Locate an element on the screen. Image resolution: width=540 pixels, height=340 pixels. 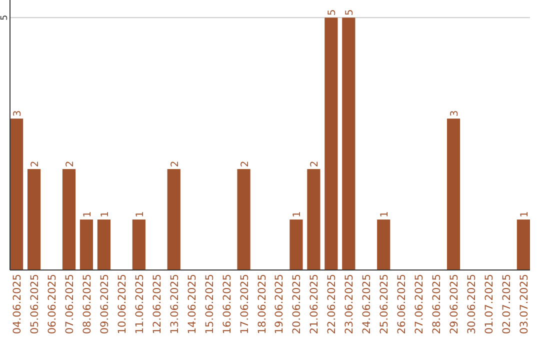
x-tick-label: 26.06.2025 is located at coordinates (402, 304).